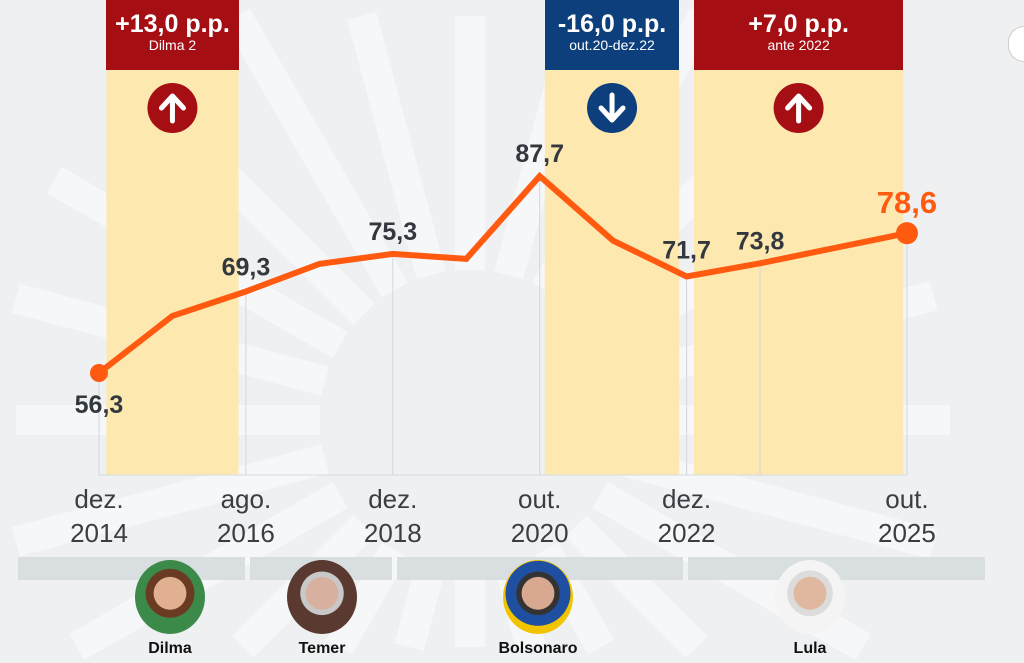  I want to click on president-temer: Temer, so click(322, 609).